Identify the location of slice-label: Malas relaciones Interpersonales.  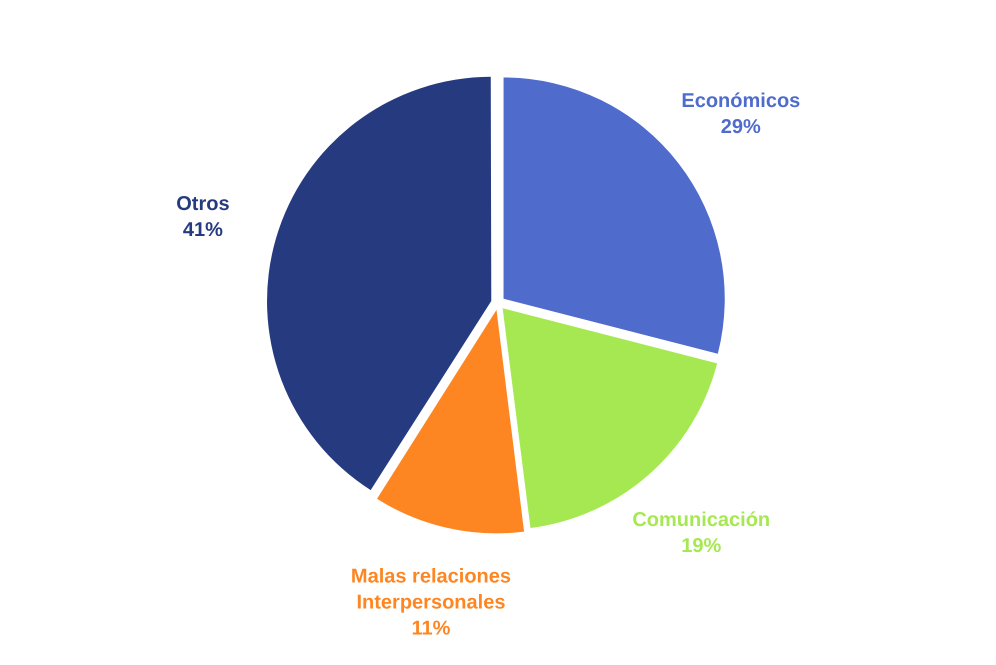
(431, 589).